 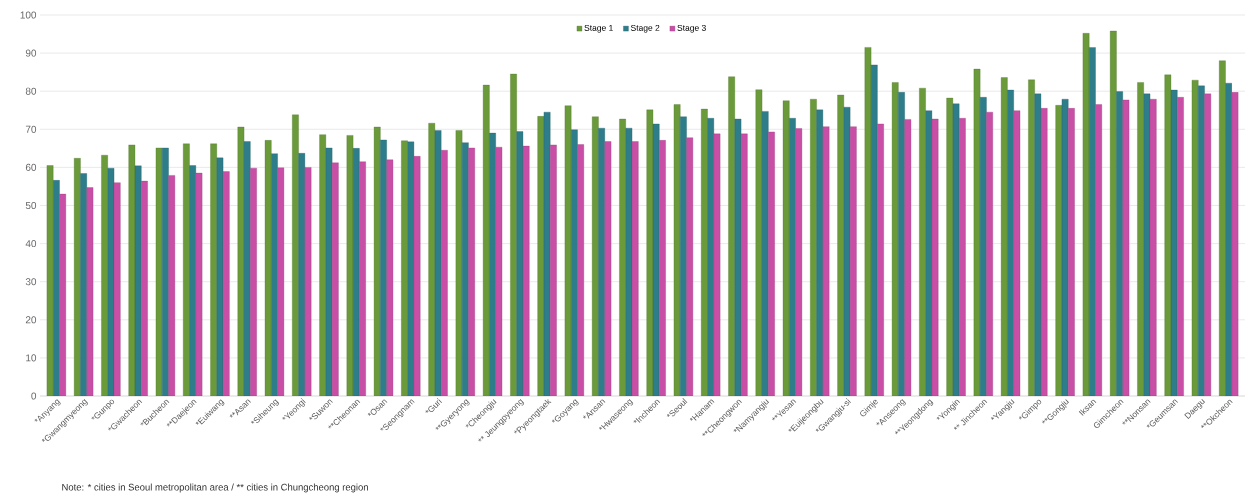 What do you see at coordinates (691, 28) in the screenshot?
I see `legend-label: Stage 3` at bounding box center [691, 28].